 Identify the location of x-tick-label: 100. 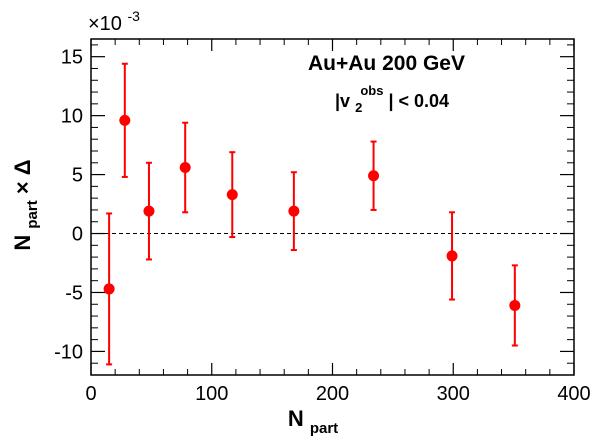
(211, 394).